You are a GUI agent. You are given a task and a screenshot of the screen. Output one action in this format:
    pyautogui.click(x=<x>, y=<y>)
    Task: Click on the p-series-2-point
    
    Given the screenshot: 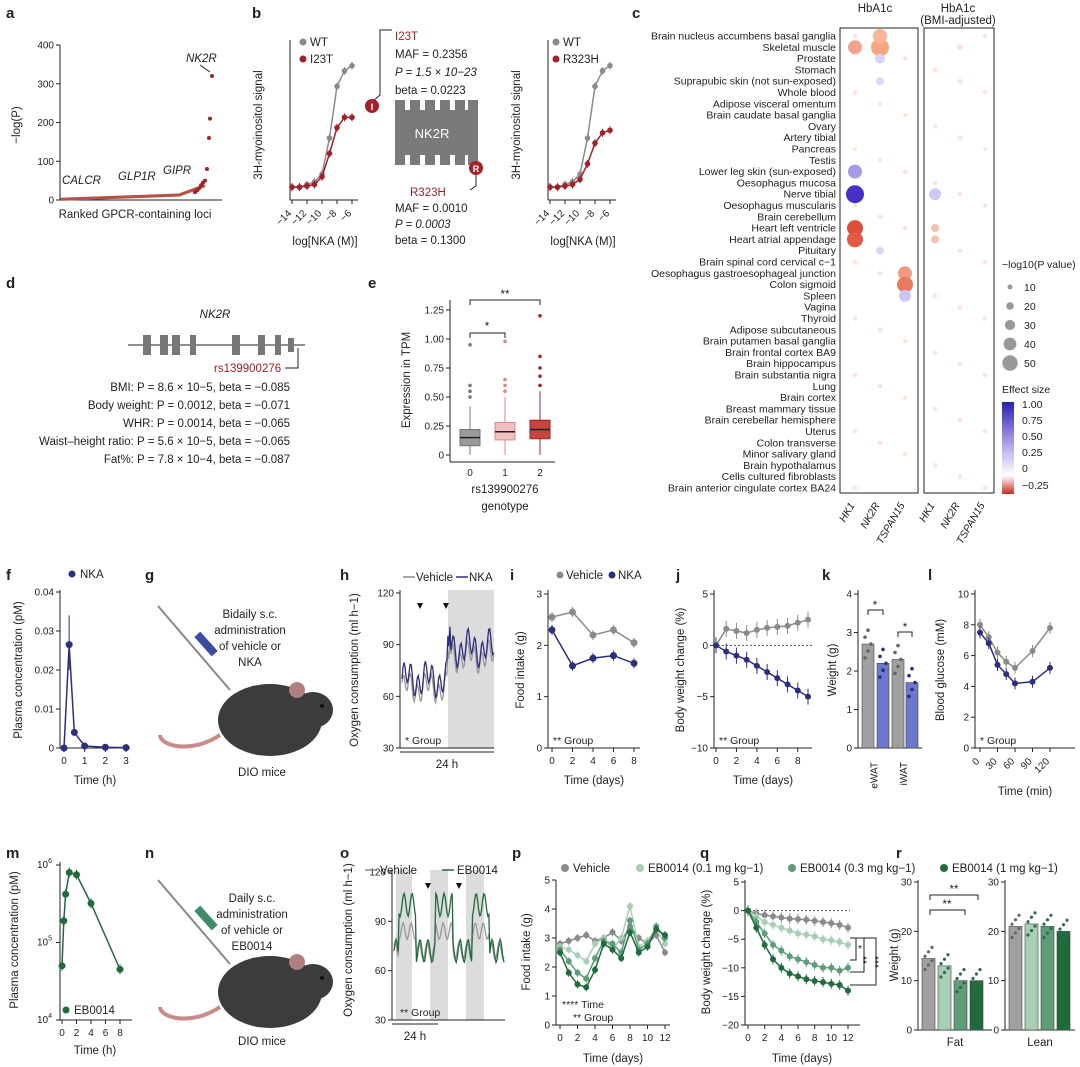 What is the action you would take?
    pyautogui.click(x=630, y=920)
    